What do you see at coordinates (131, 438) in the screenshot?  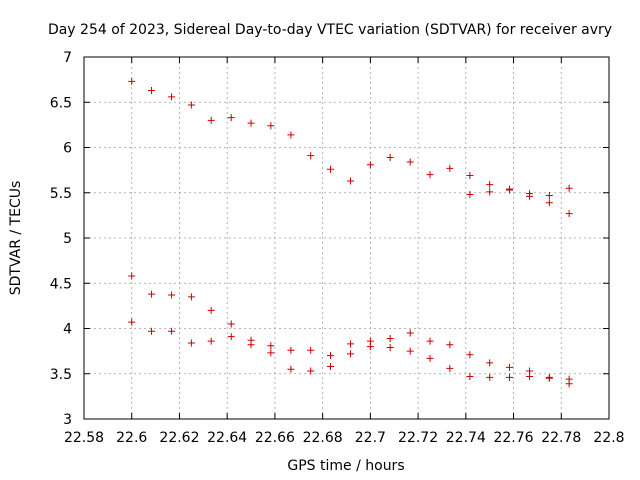 I see `x-tick-label: 22.6` at bounding box center [131, 438].